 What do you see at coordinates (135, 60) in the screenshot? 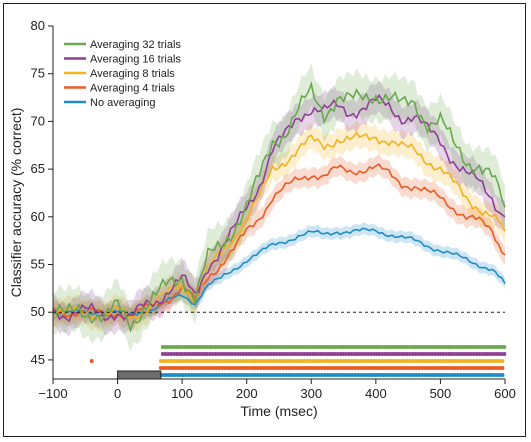
I see `legend-label-1: Averaging 16 trials` at bounding box center [135, 60].